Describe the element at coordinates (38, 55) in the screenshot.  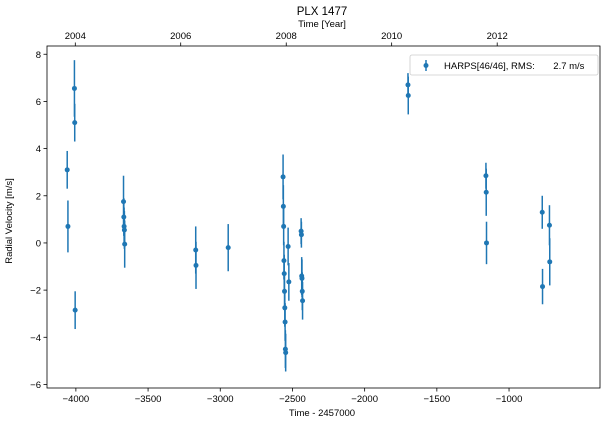
I see `y-tick-label: 8` at that location.